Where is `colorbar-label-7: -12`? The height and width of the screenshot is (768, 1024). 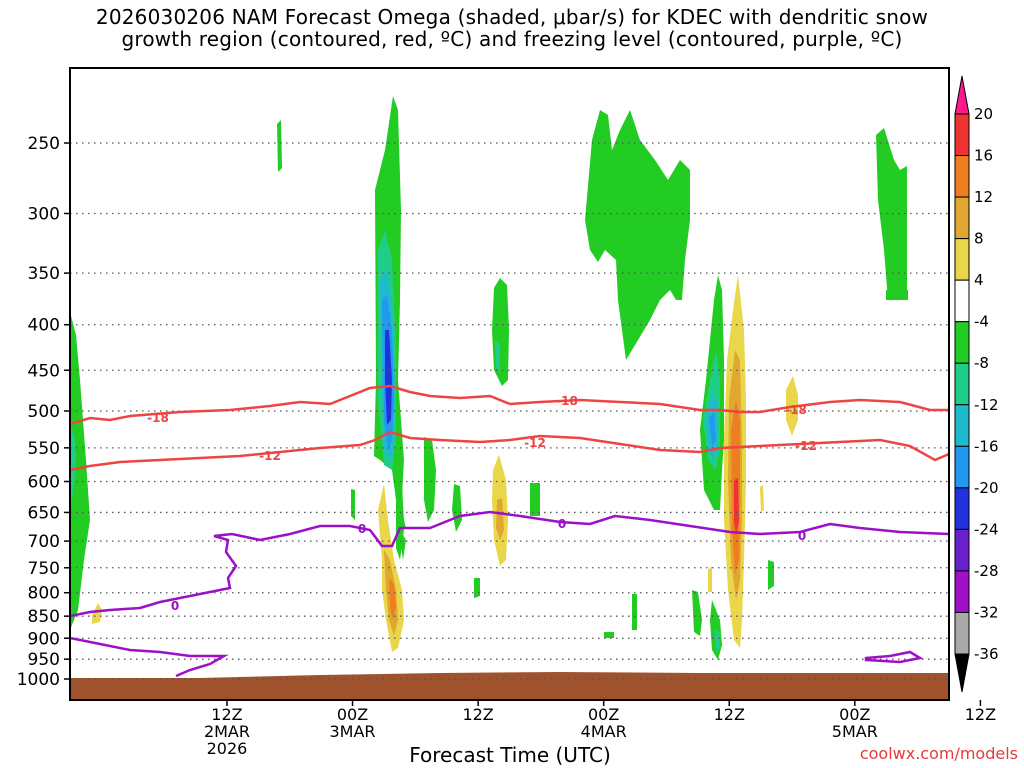 colorbar-label-7: -12 is located at coordinates (986, 405).